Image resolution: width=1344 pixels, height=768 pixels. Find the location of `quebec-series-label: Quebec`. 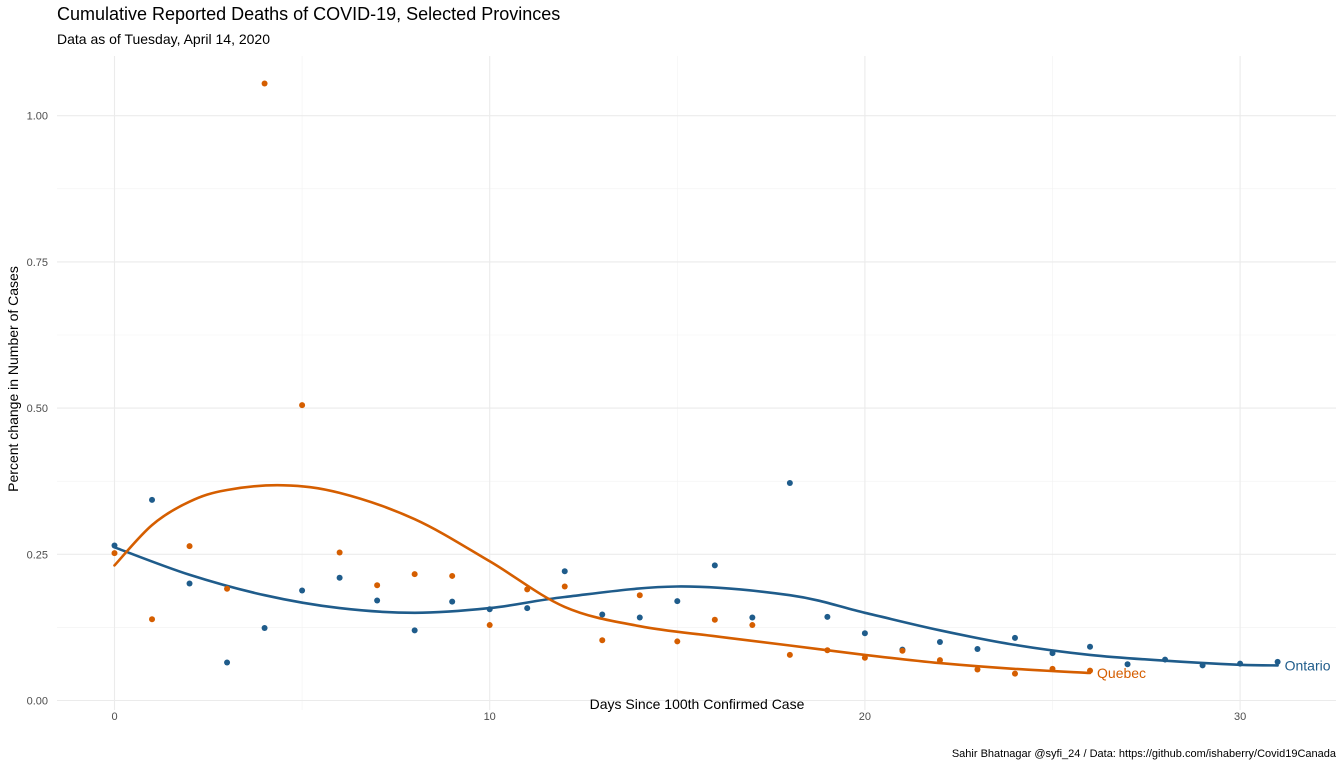

quebec-series-label: Quebec is located at coordinates (1121, 673).